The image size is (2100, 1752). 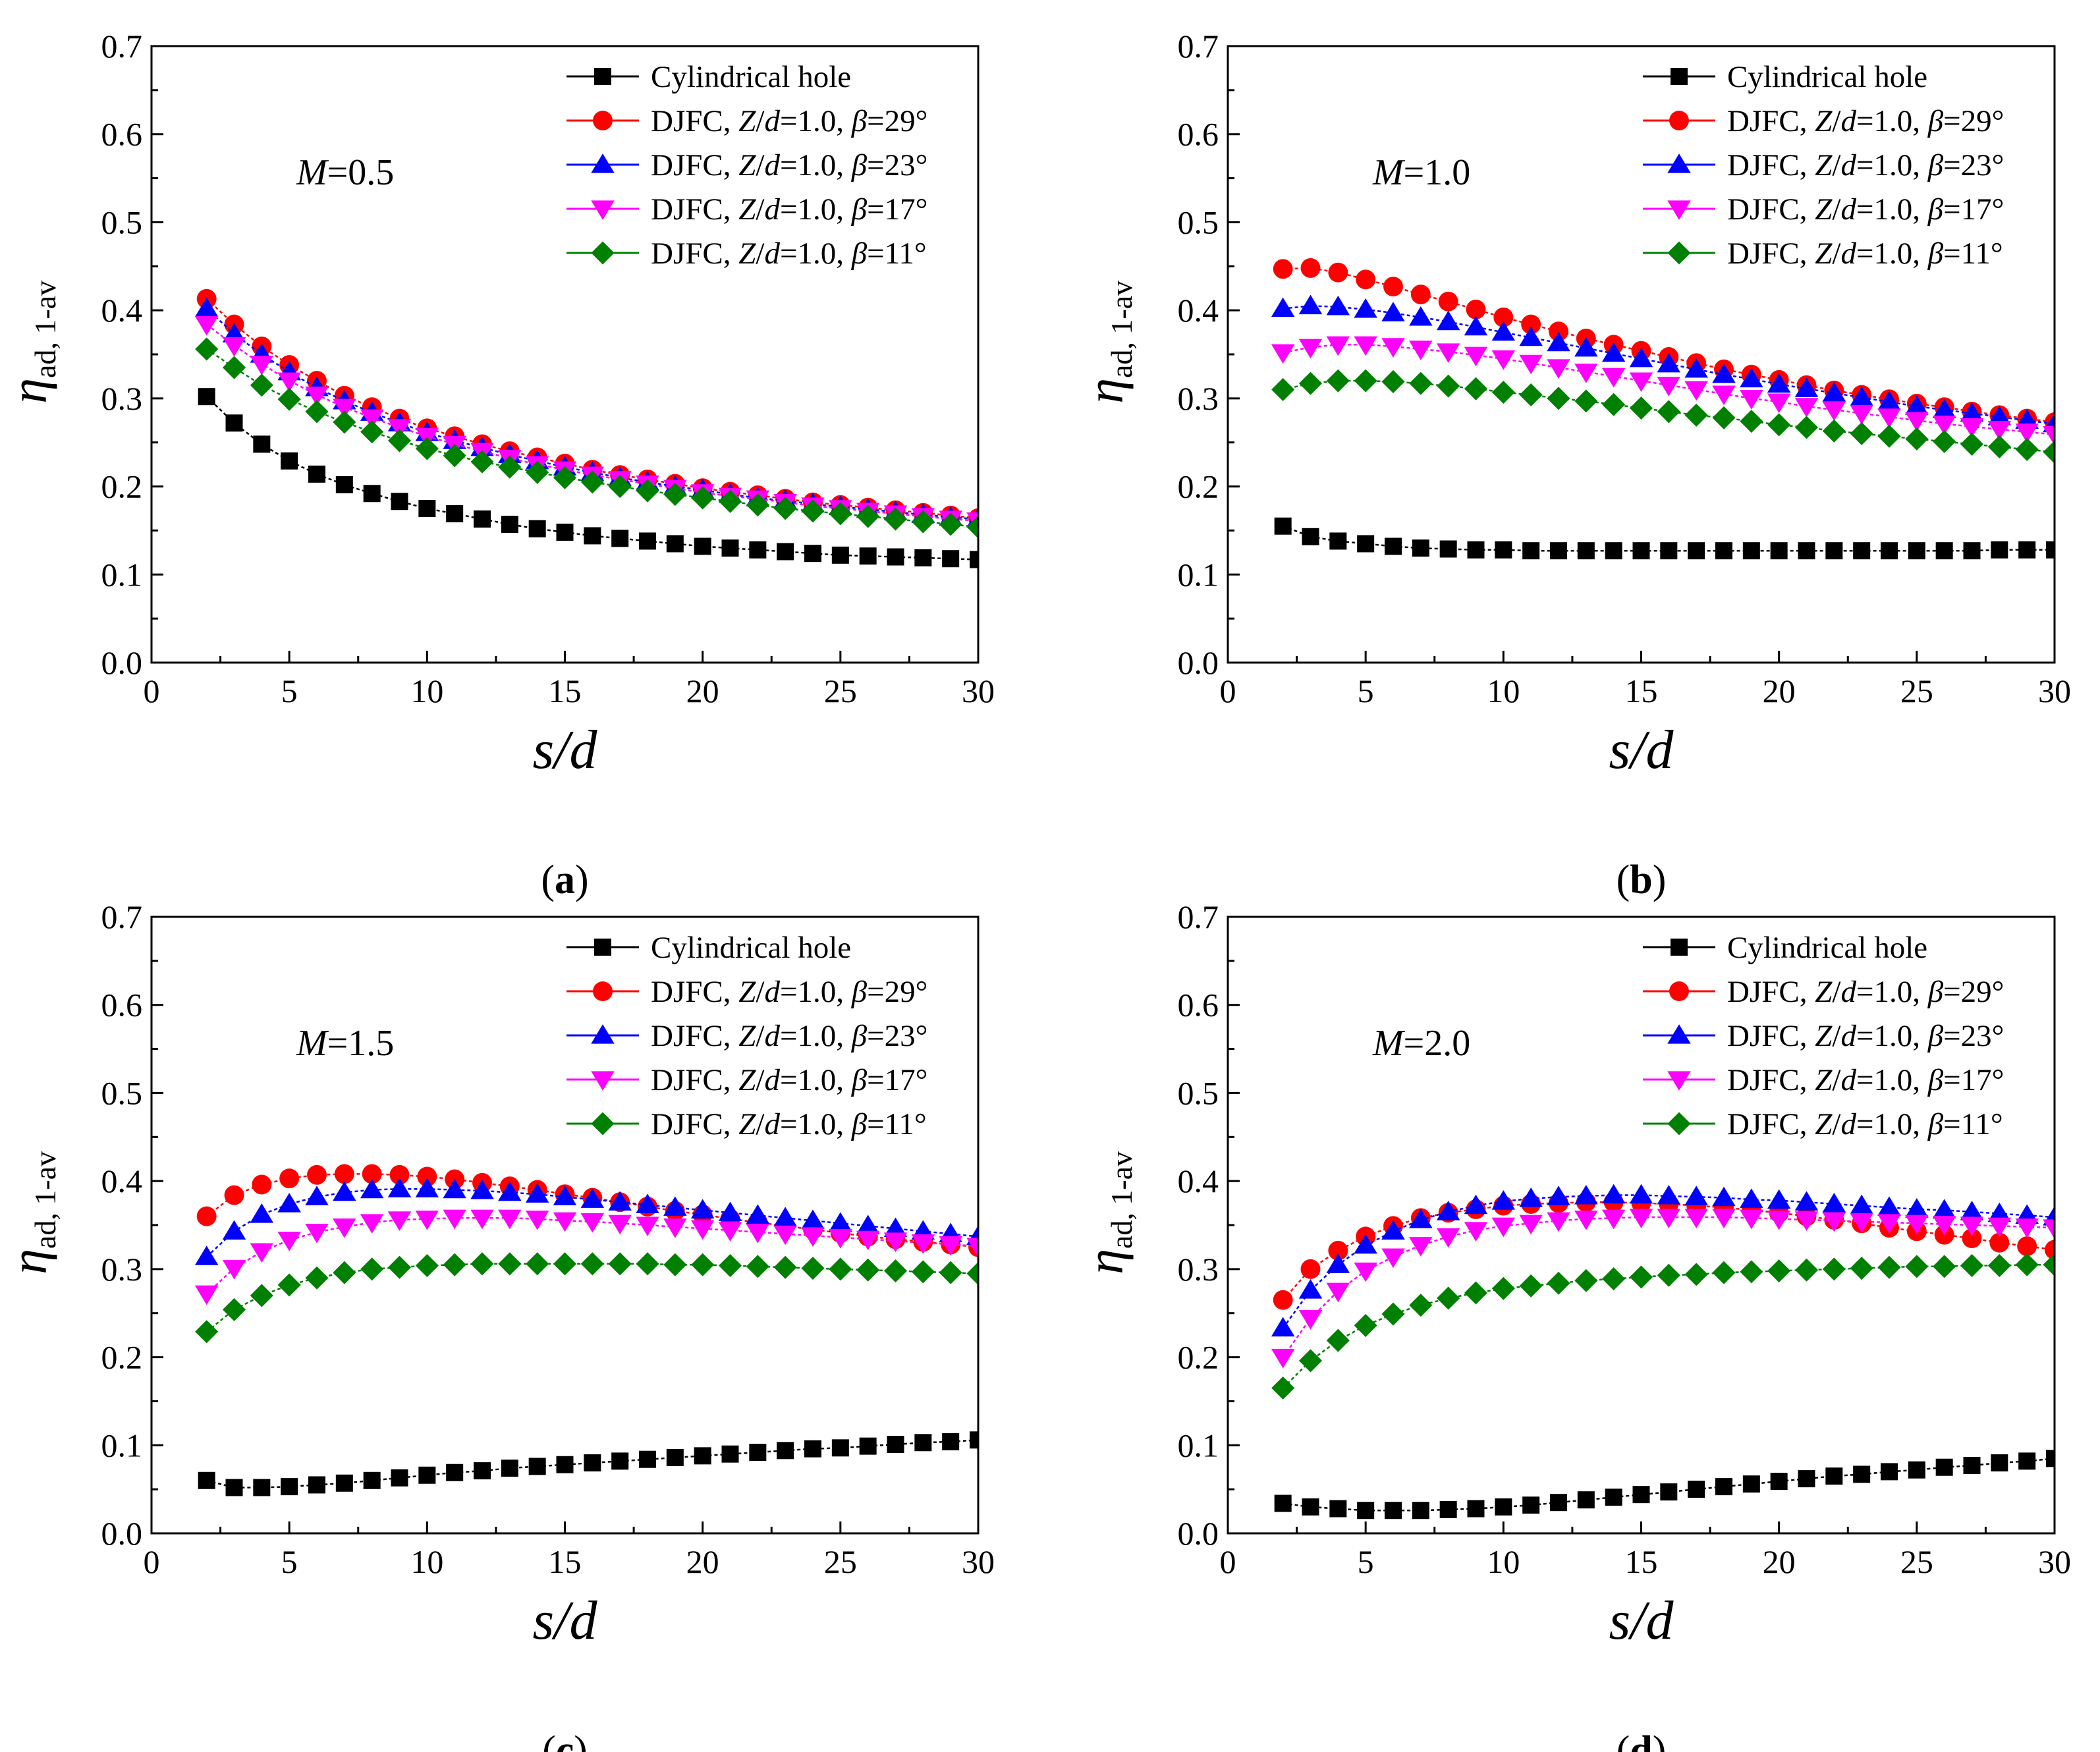 I want to click on m-var: M, so click(x=1389, y=1043).